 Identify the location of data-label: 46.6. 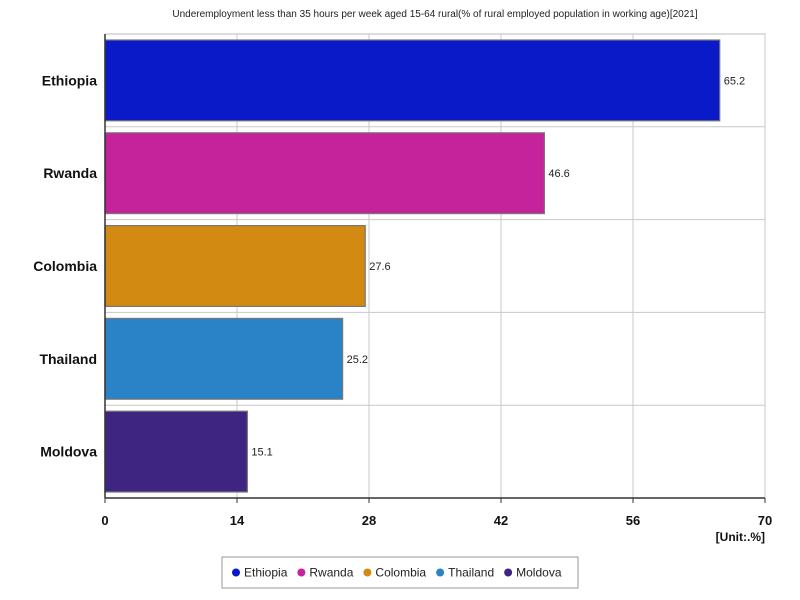
(558, 174).